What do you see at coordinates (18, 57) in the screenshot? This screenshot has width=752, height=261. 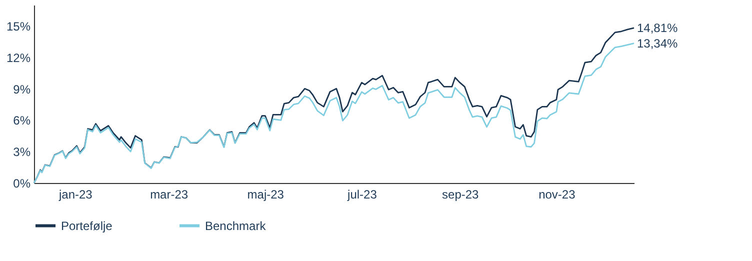 I see `y-tick-label: 12%` at bounding box center [18, 57].